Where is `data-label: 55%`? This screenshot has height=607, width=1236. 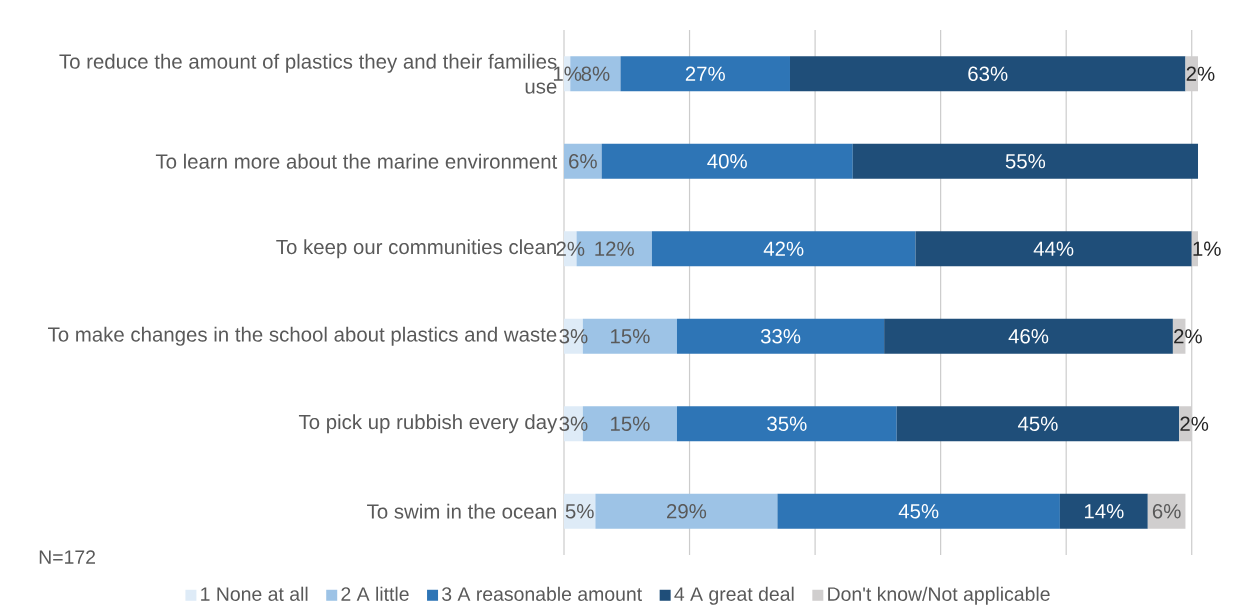
data-label: 55% is located at coordinates (1025, 161).